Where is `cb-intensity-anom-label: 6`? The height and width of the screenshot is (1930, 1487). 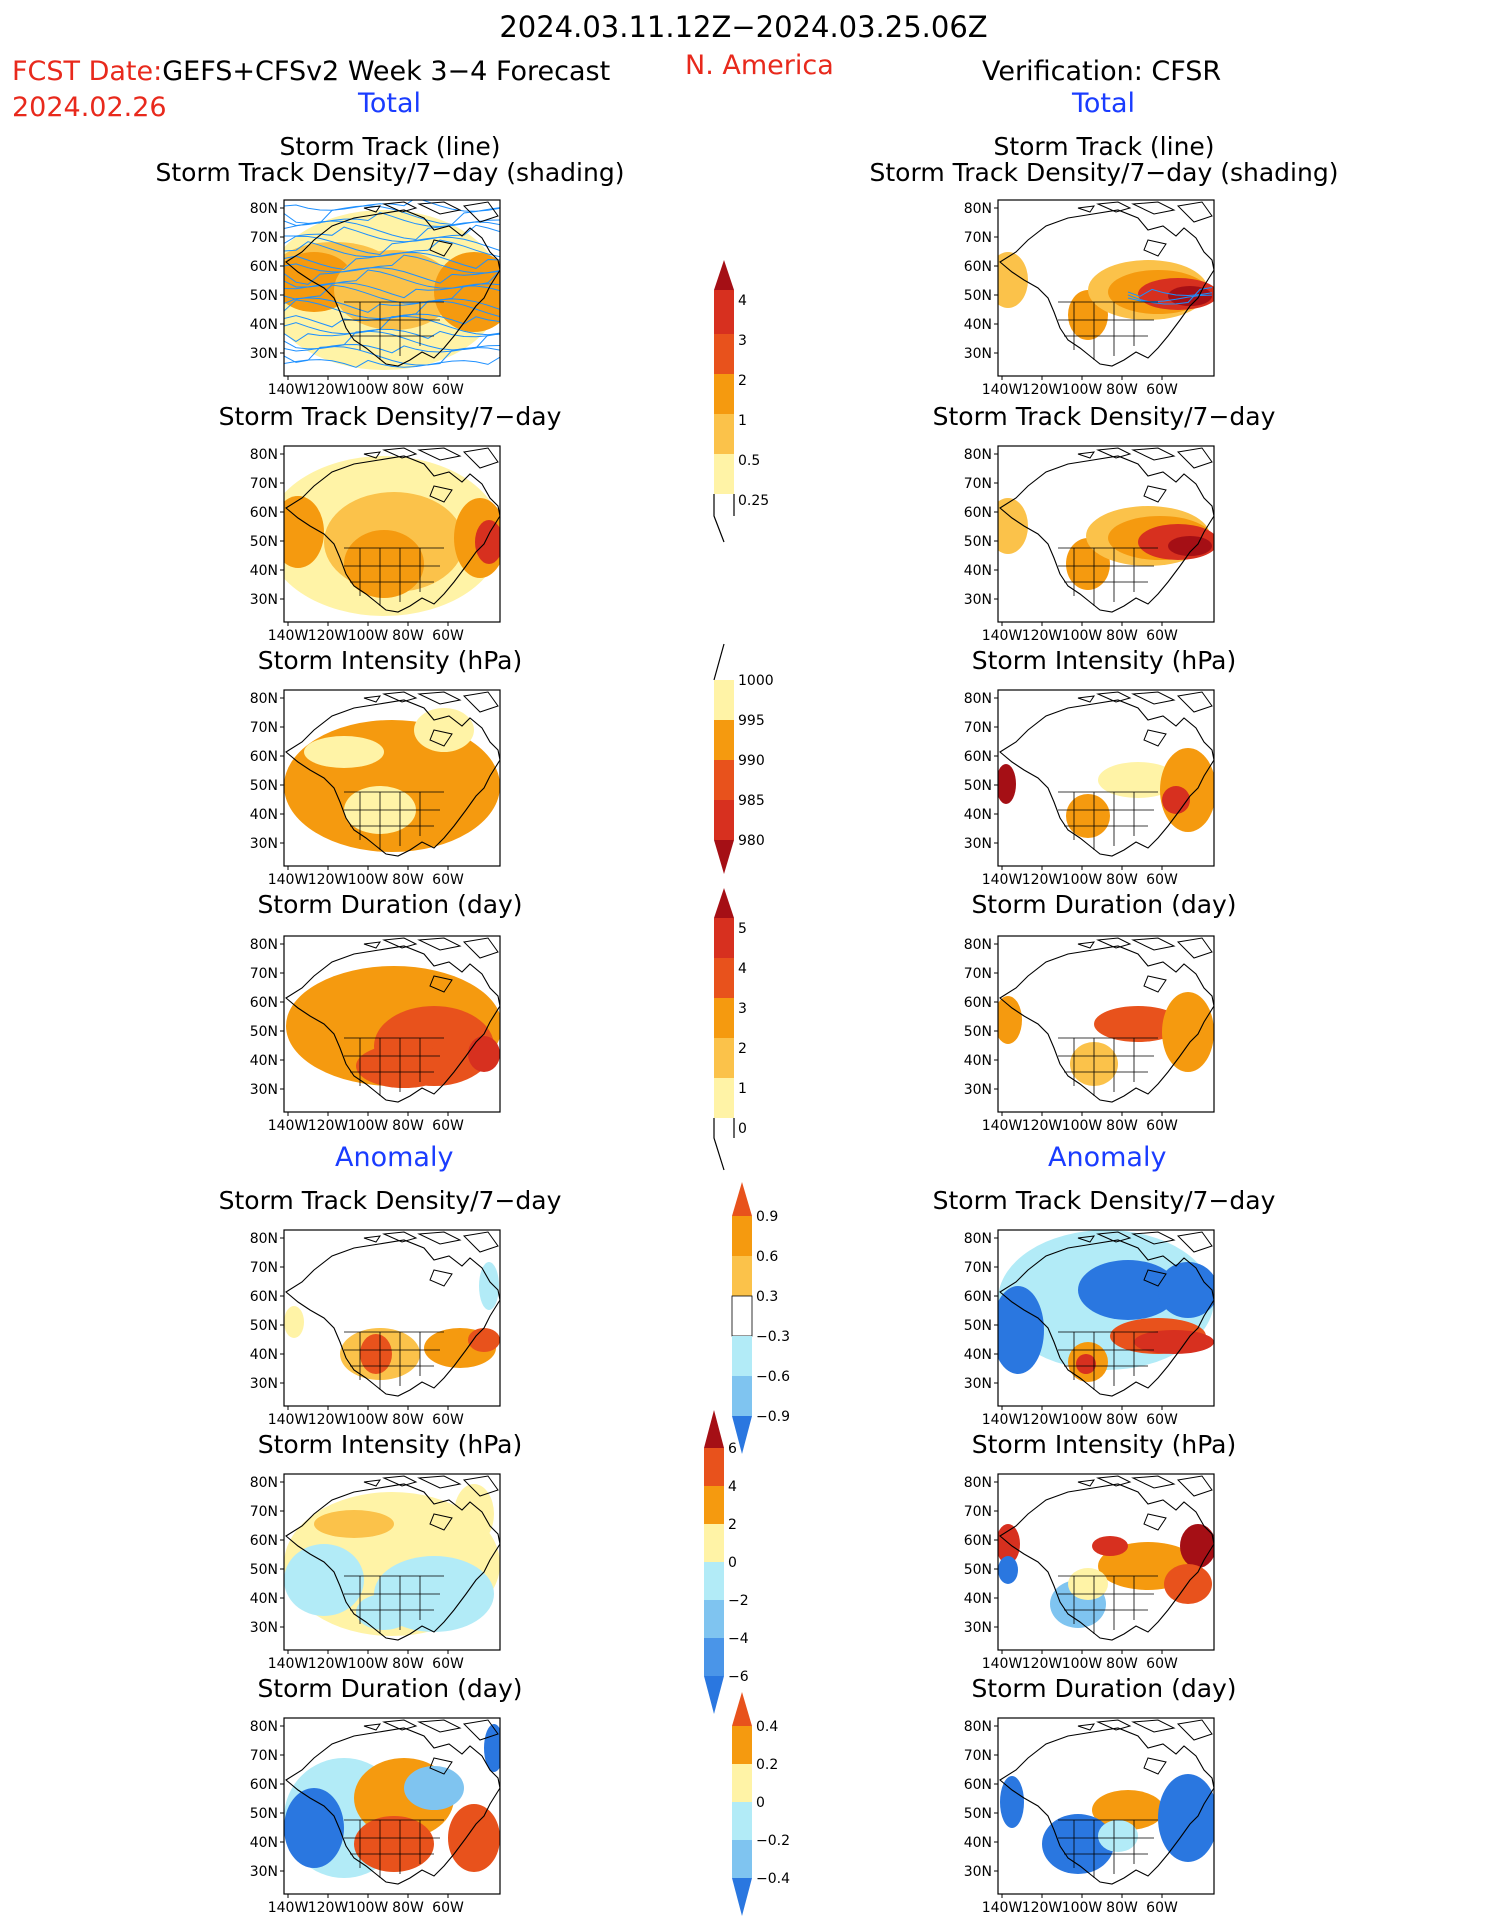
cb-intensity-anom-label: 6 is located at coordinates (732, 1449).